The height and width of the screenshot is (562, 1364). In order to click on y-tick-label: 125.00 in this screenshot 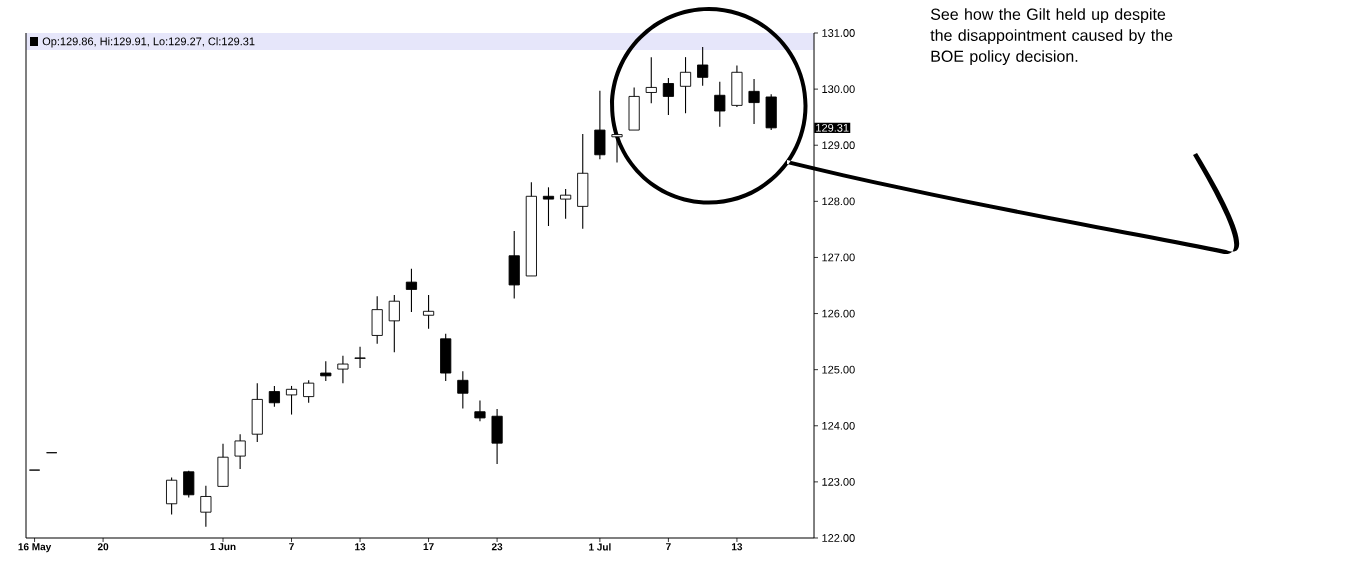, I will do `click(838, 369)`.